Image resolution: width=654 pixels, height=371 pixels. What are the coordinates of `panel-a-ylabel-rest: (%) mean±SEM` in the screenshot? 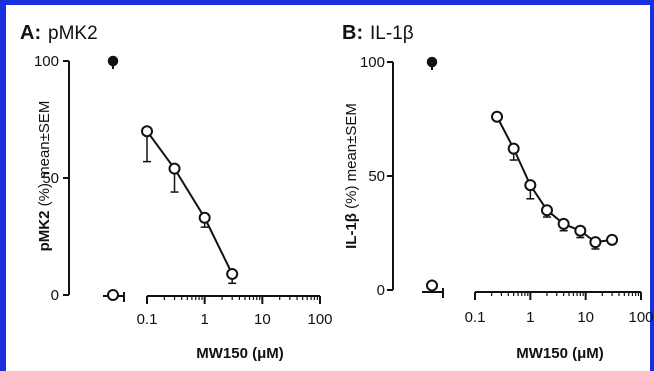 It's located at (44, 156).